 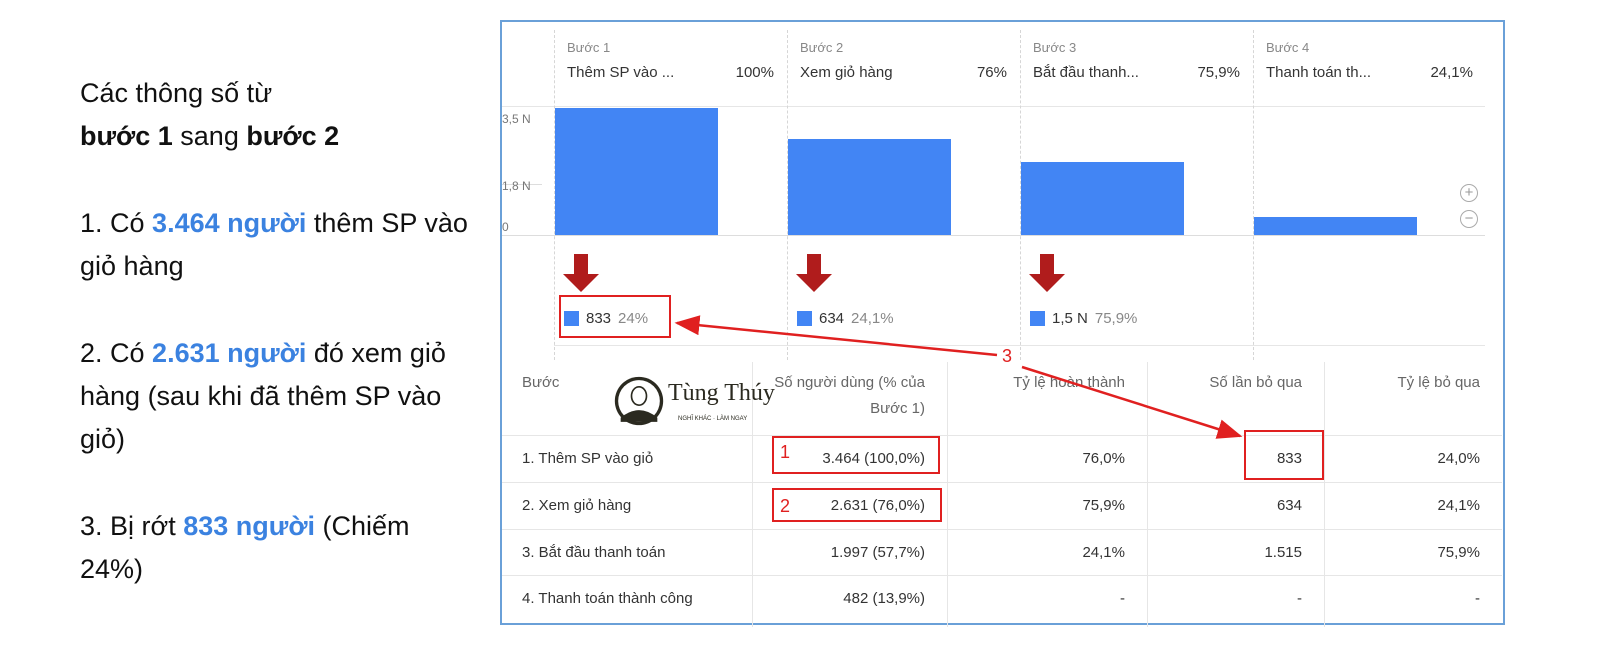 What do you see at coordinates (516, 119) in the screenshot?
I see `y-tick: 3,5 N` at bounding box center [516, 119].